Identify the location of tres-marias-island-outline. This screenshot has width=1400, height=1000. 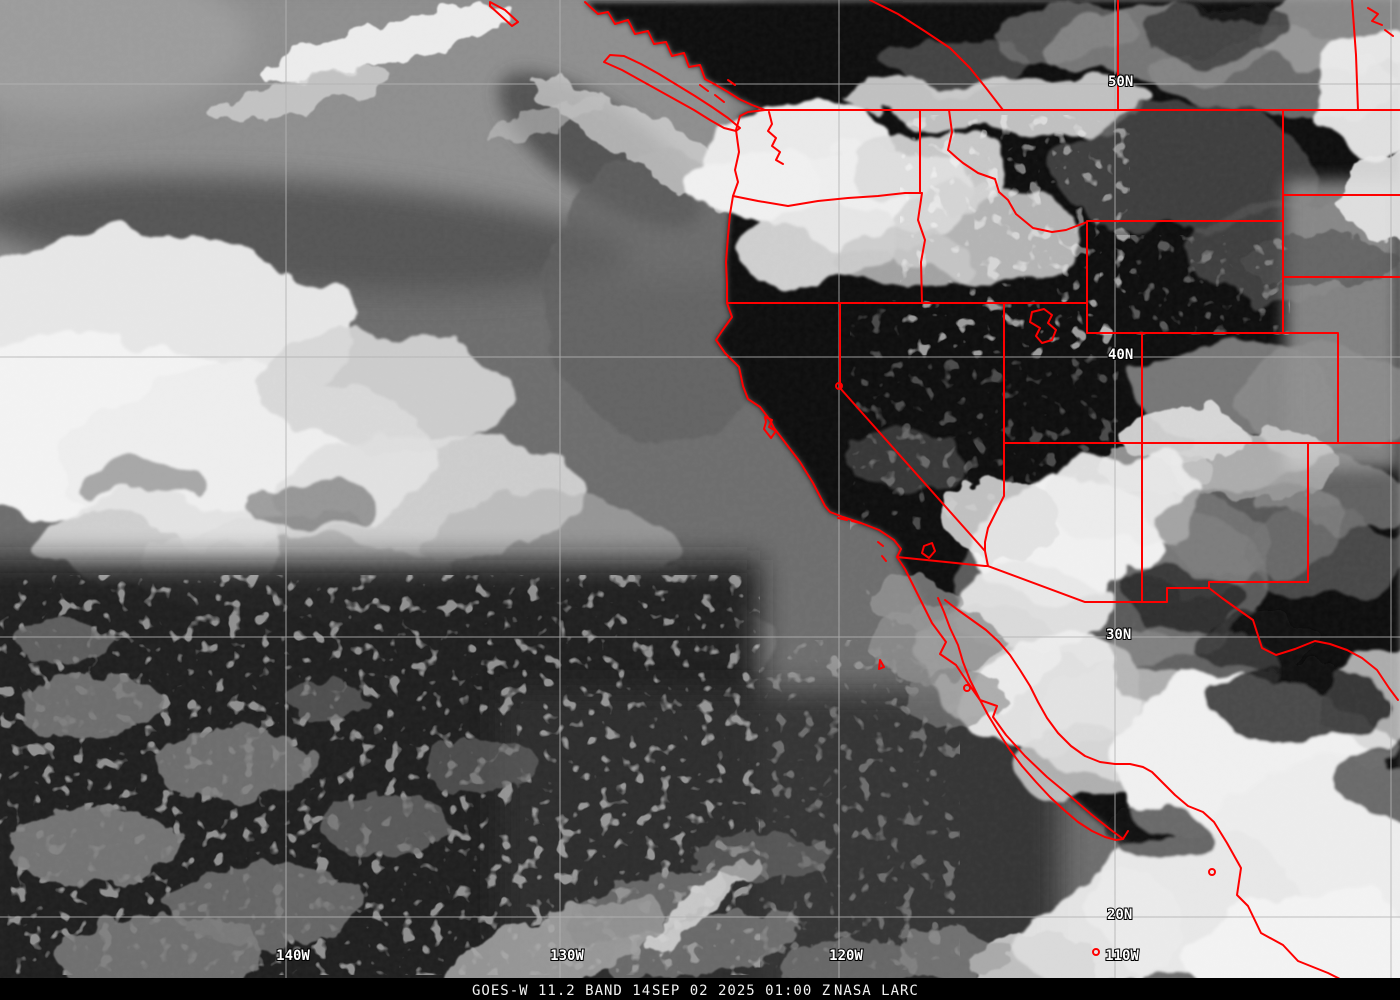
(1212, 872).